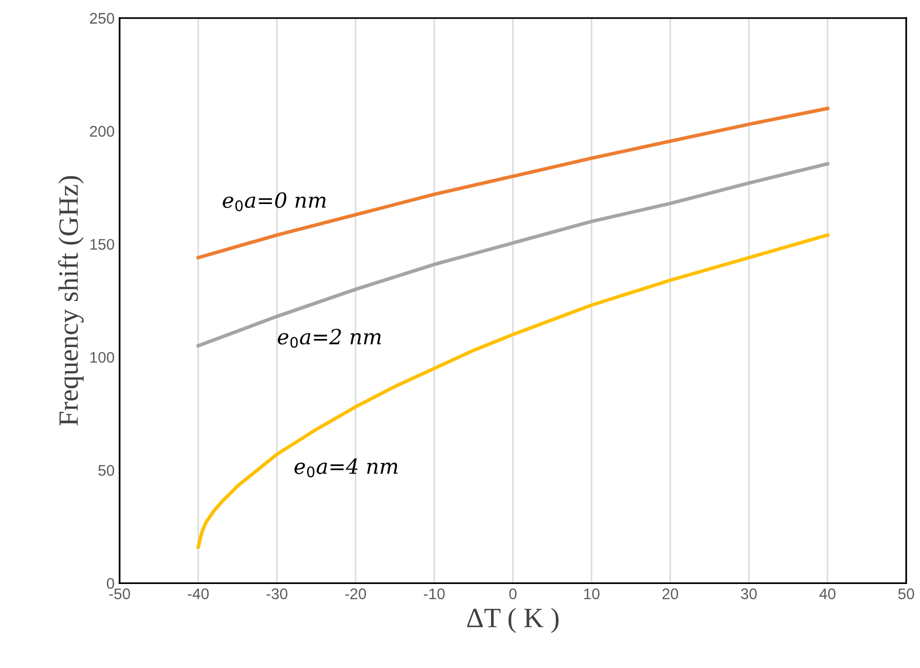 The image size is (920, 668). What do you see at coordinates (119, 594) in the screenshot?
I see `x-tick-label: -50` at bounding box center [119, 594].